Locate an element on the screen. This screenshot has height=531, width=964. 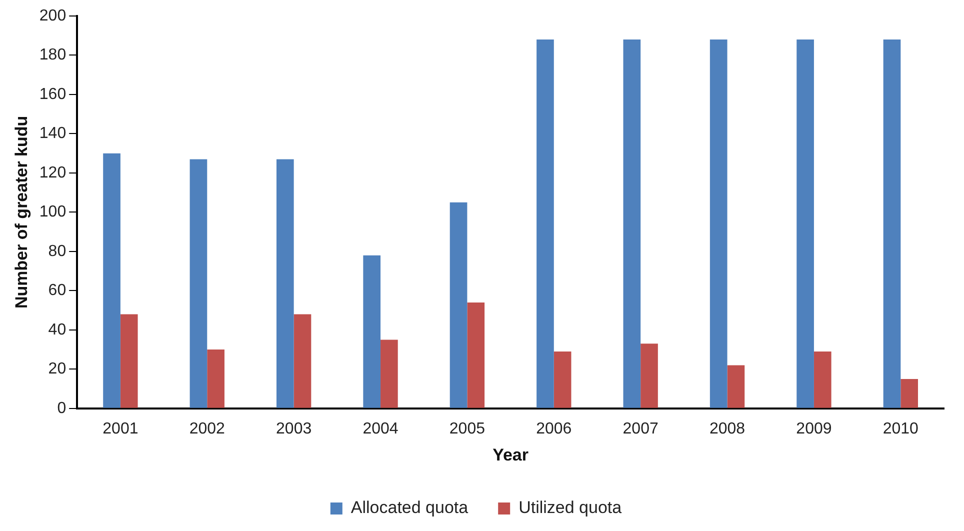
legend-label: Utilized quota is located at coordinates (570, 508).